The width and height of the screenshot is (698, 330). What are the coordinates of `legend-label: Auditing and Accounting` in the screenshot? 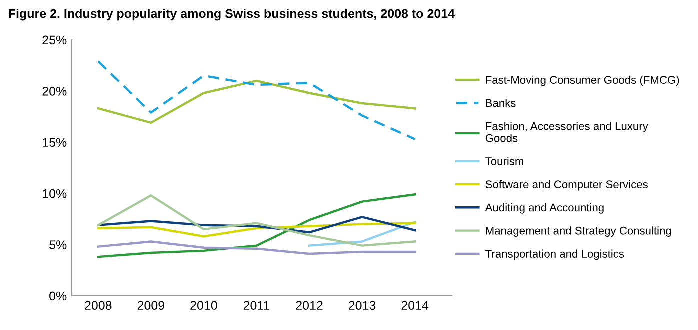 It's located at (544, 209).